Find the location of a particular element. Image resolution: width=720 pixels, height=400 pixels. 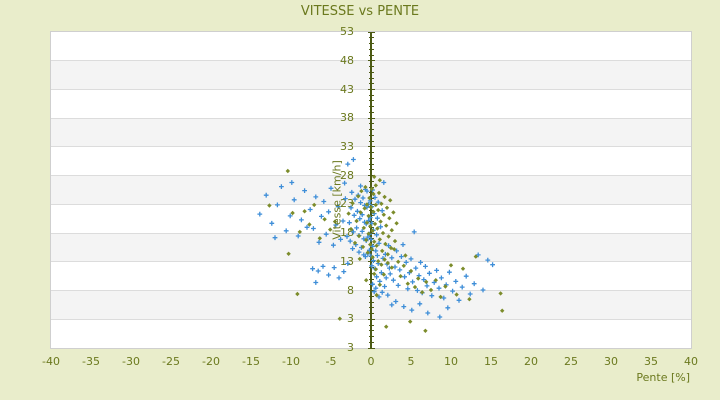

x-tick-label: -25 is located at coordinates (171, 361).